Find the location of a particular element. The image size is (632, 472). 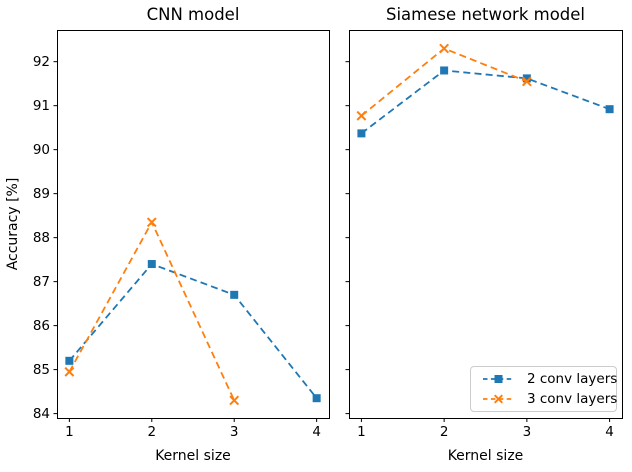

legend-entry-2-conv-layers: 2 conv layers is located at coordinates (549, 379).